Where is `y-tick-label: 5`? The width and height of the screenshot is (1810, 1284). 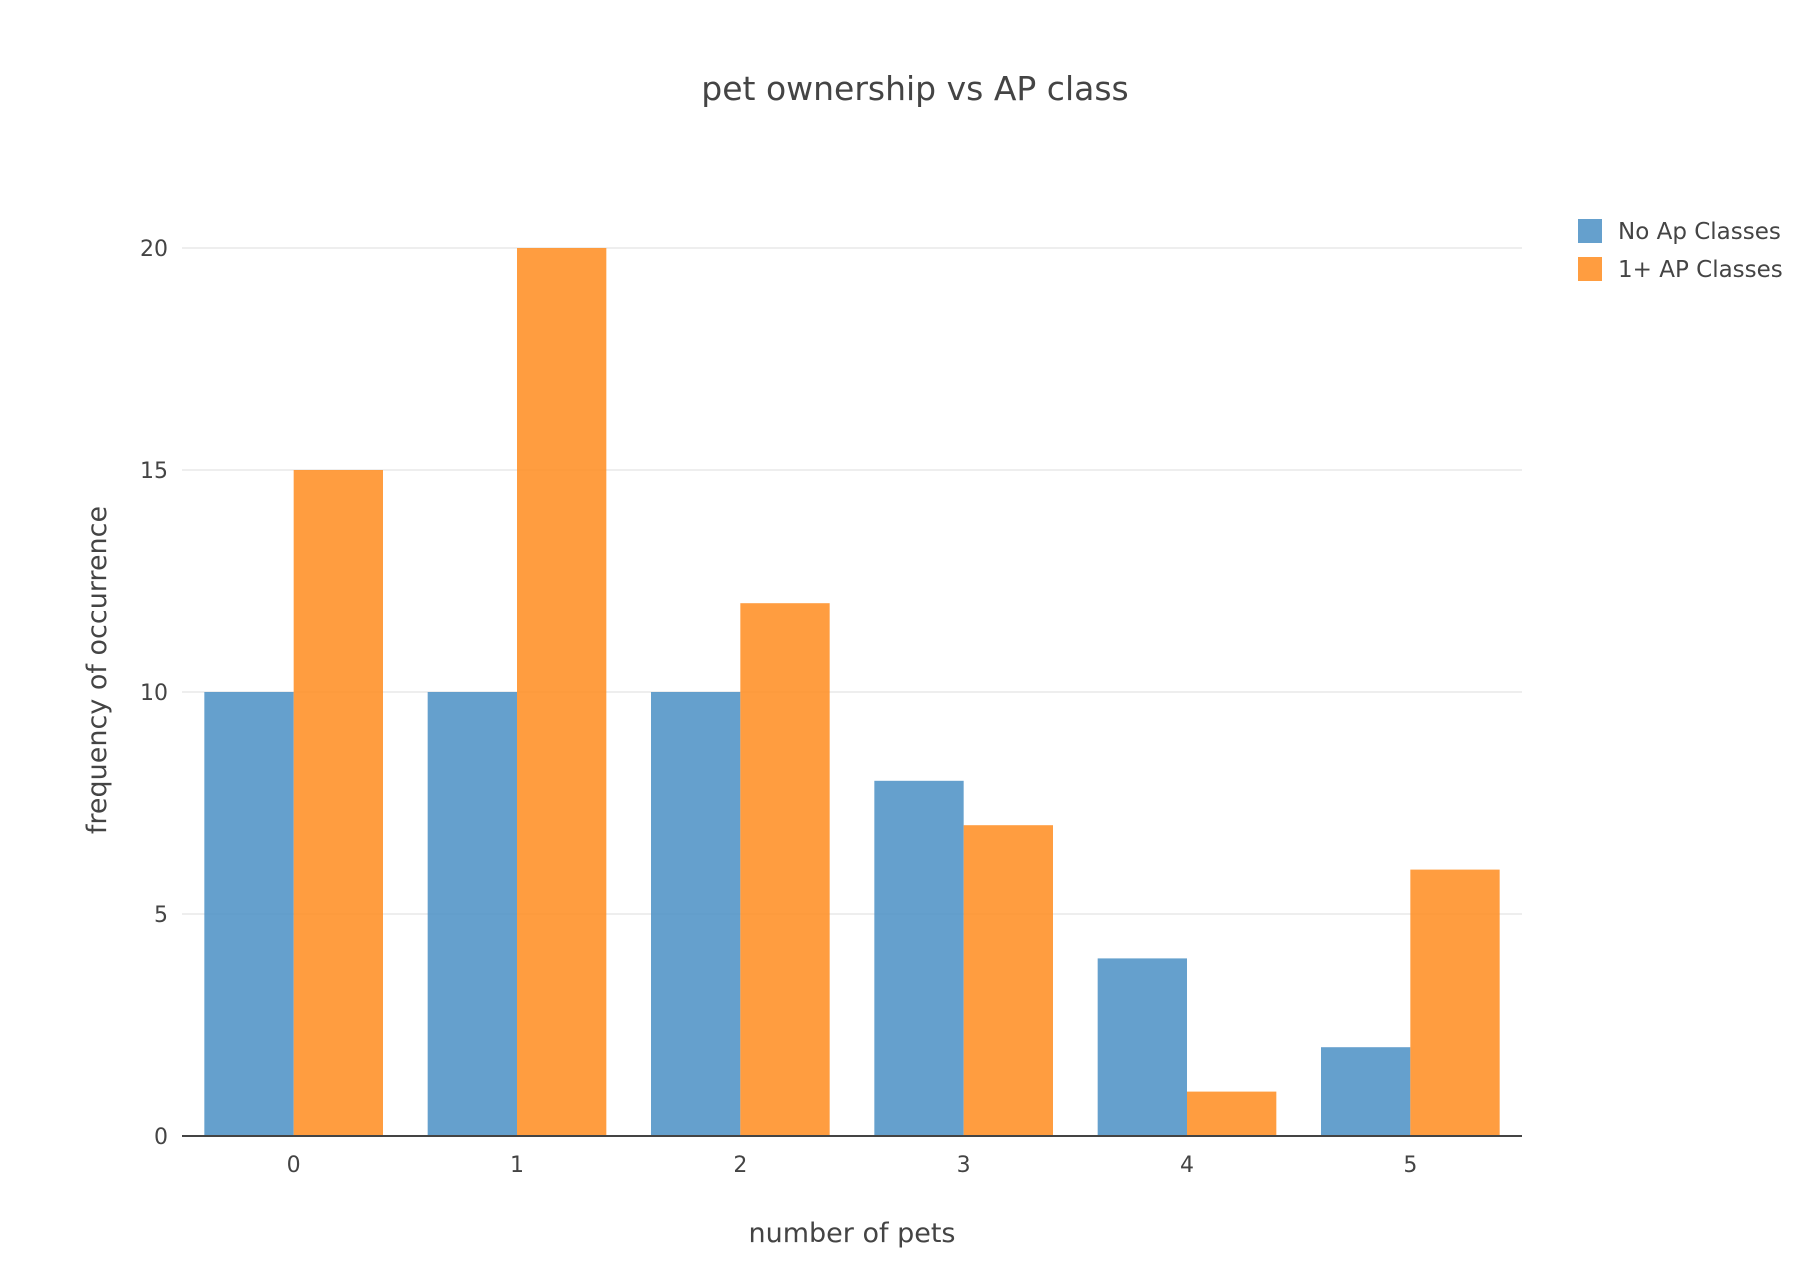
y-tick-label: 5 is located at coordinates (161, 915).